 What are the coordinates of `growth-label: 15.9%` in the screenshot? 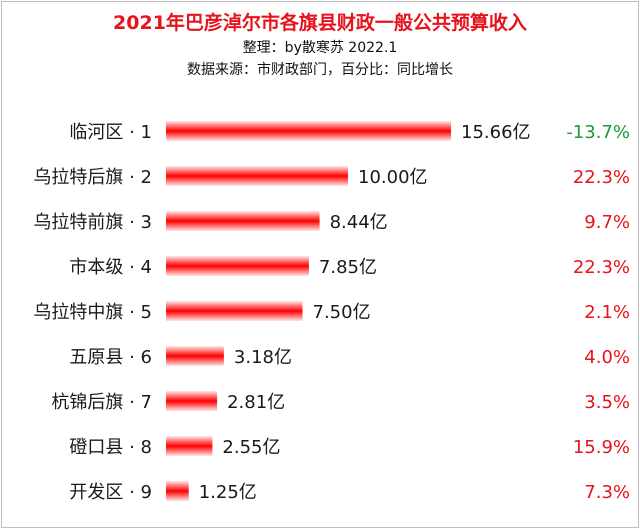 It's located at (601, 447).